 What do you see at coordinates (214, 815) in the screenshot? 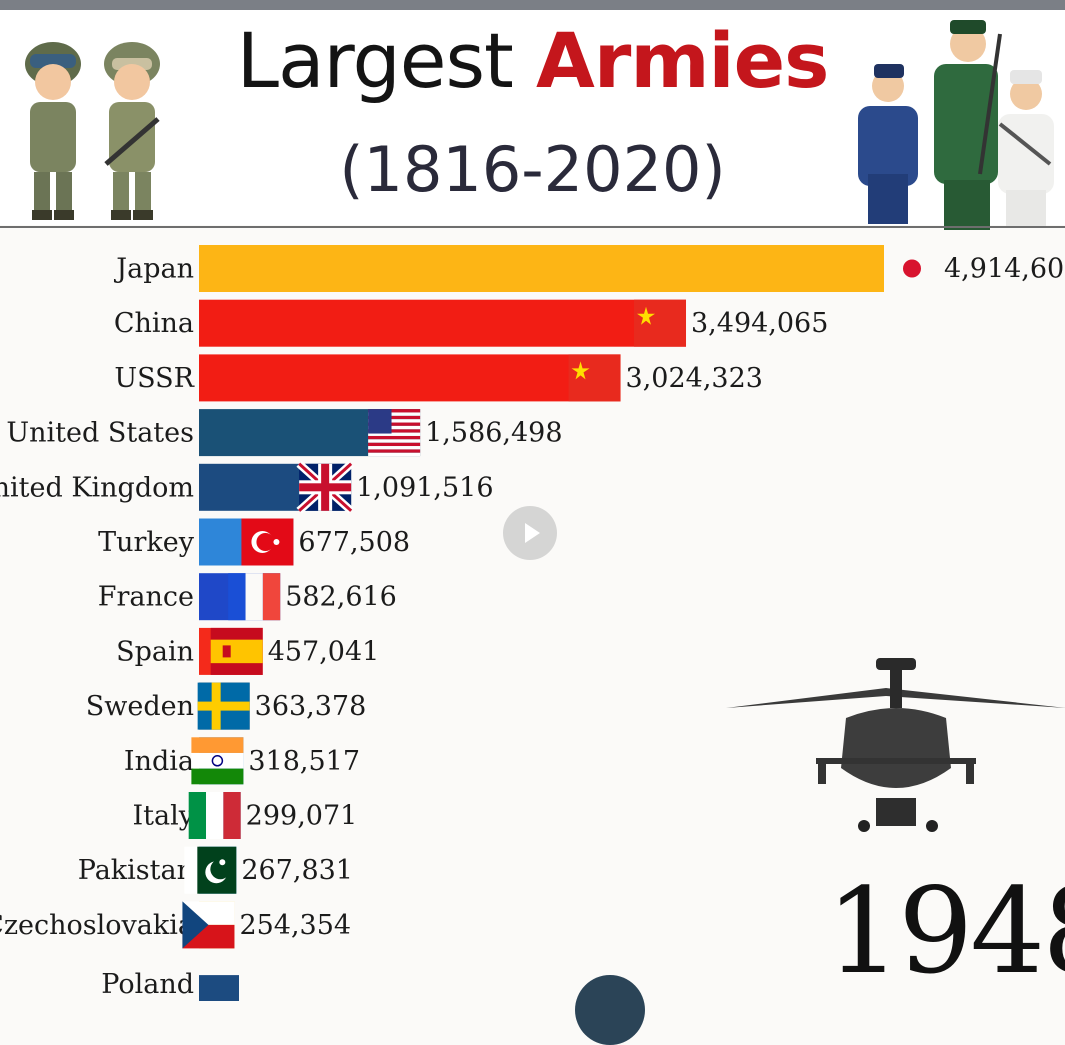
I see `italy-flag-icon` at bounding box center [214, 815].